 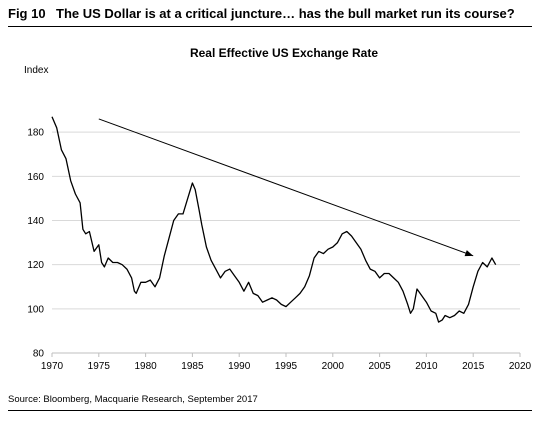 I want to click on axes, so click(x=286, y=354).